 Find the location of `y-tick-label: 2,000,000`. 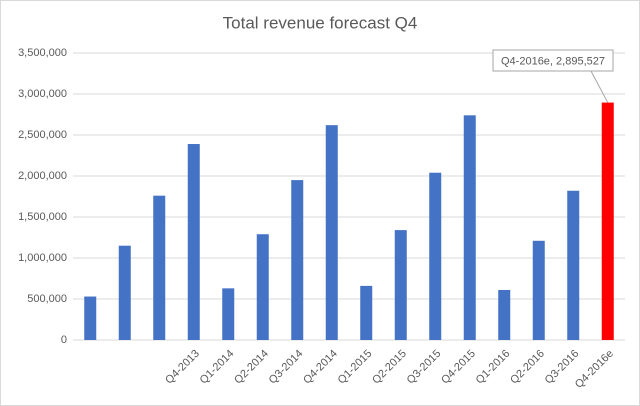

y-tick-label: 2,000,000 is located at coordinates (42, 176).